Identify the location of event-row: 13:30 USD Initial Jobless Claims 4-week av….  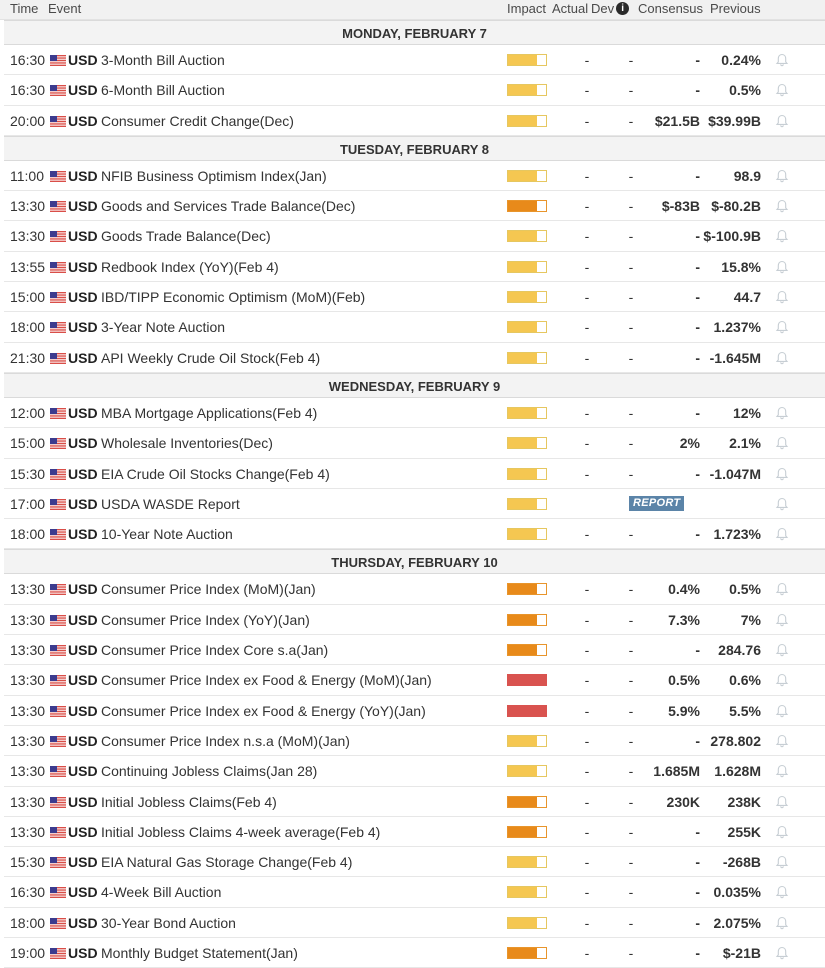
(414, 832).